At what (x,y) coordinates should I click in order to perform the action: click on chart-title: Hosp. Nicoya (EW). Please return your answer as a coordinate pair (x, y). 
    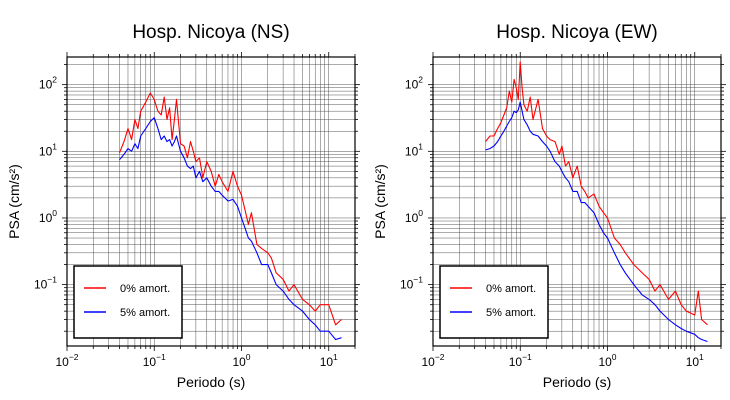
    Looking at the image, I should click on (577, 32).